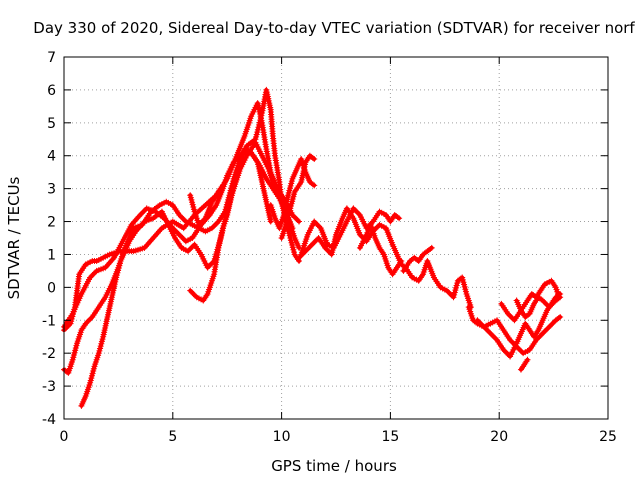 This screenshot has height=480, width=640. Describe the element at coordinates (51, 91) in the screenshot. I see `y-tick-label: 6` at that location.